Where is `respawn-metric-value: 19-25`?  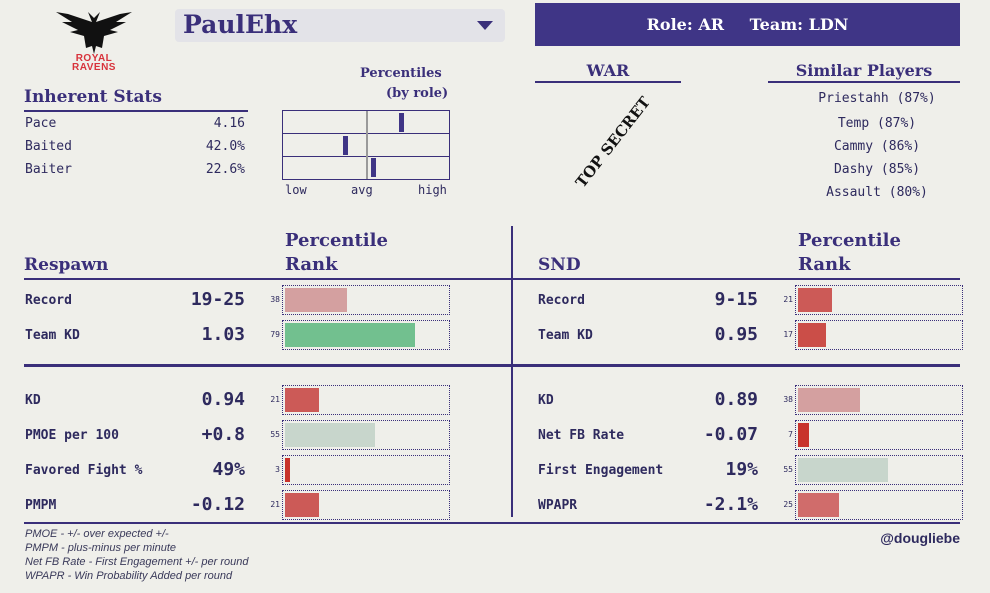
respawn-metric-value: 19-25 is located at coordinates (217, 299).